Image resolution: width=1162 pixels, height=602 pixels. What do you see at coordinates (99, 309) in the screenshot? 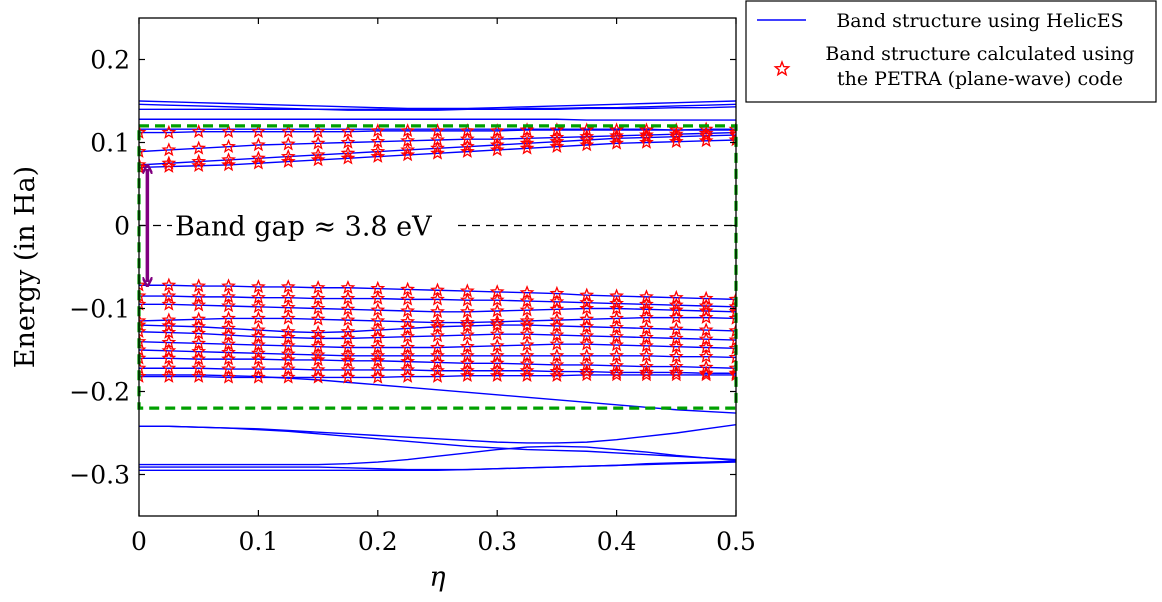
I see `y-tick-label: −0.1` at bounding box center [99, 309].